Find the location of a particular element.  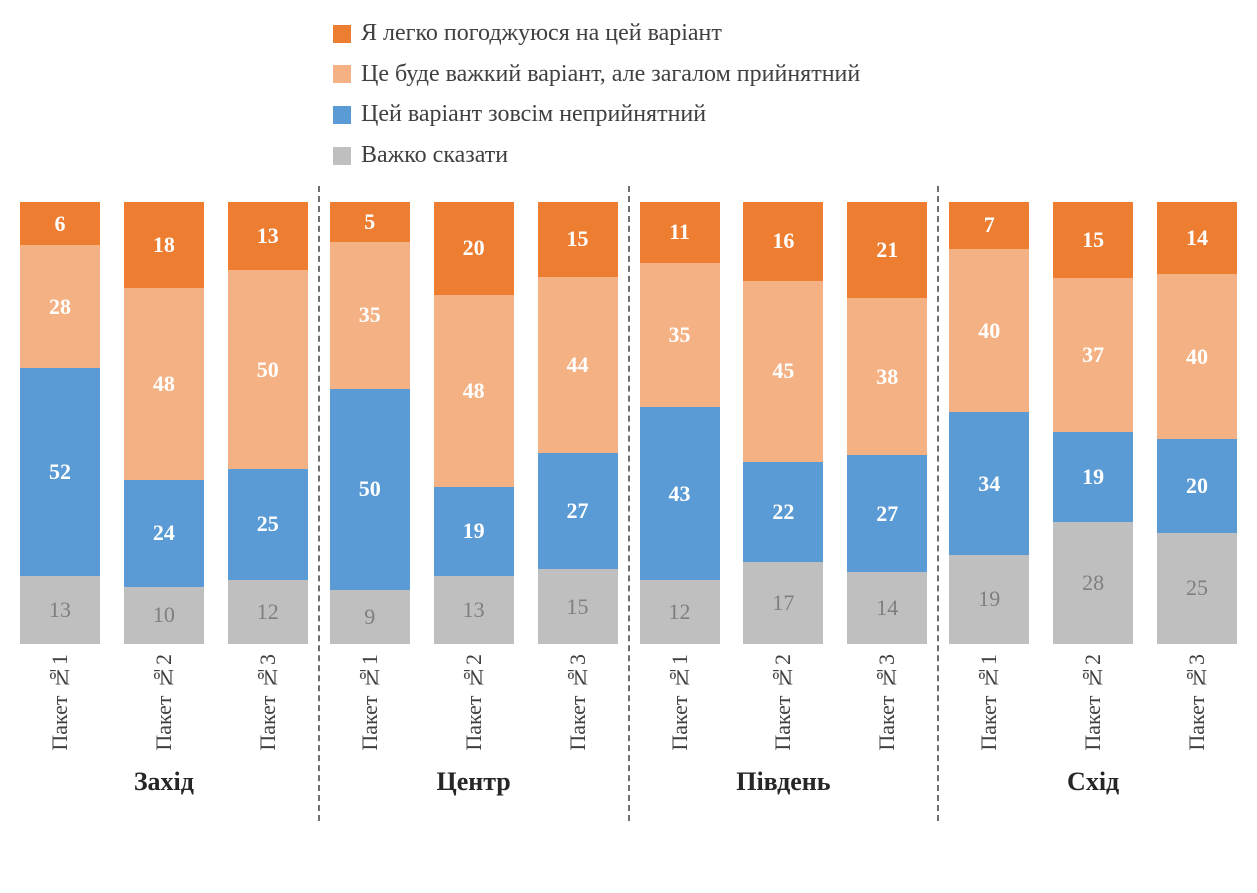

region-label: Схід is located at coordinates (1093, 781).